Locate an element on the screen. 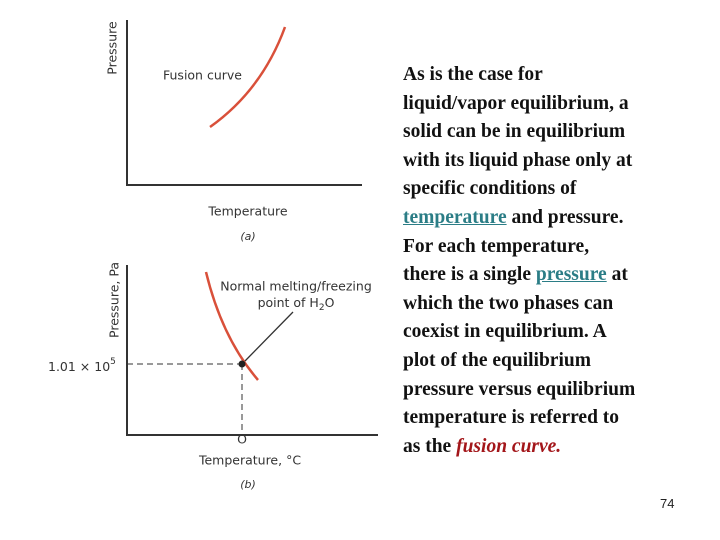 The width and height of the screenshot is (720, 540). text-line: liquid/vapor equilibrium, a is located at coordinates (519, 104).